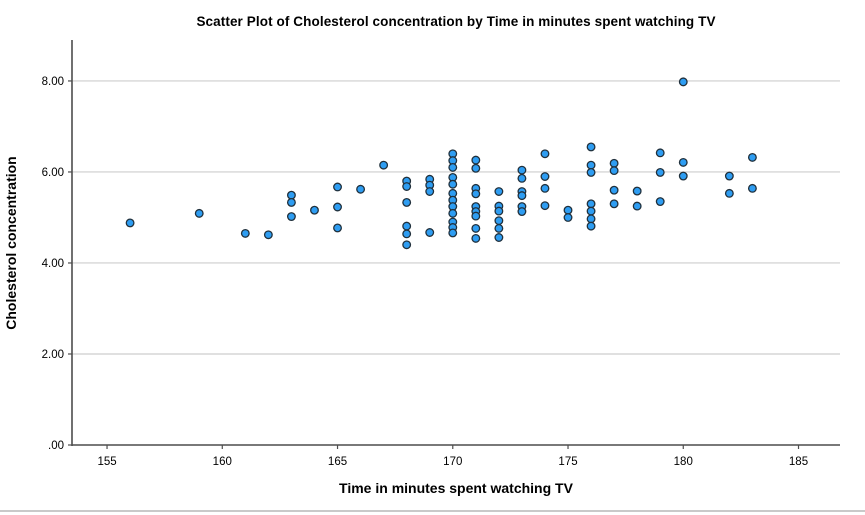  What do you see at coordinates (683, 462) in the screenshot?
I see `x-tick-label-180: 180` at bounding box center [683, 462].